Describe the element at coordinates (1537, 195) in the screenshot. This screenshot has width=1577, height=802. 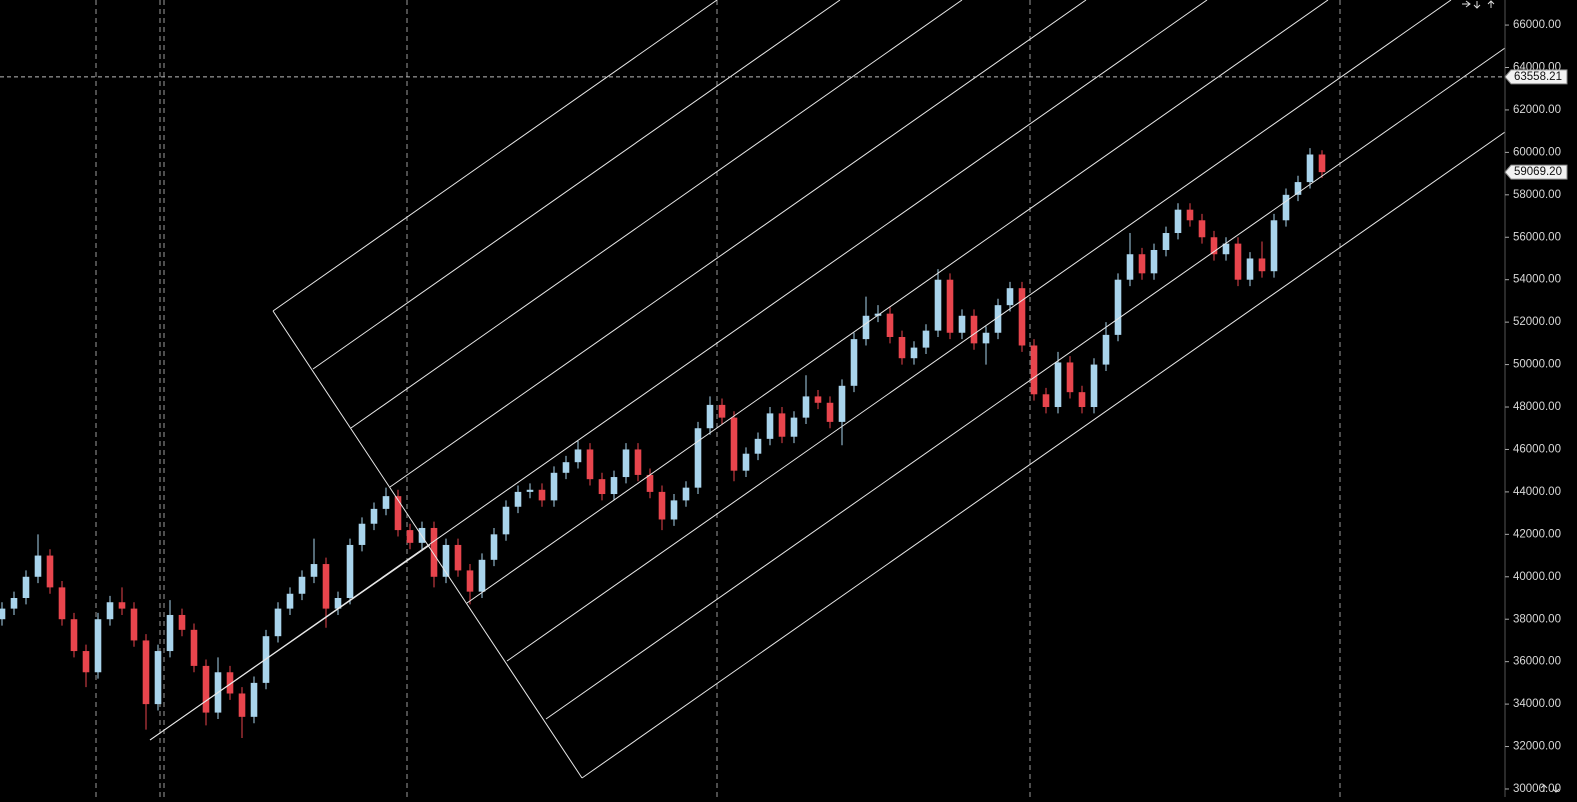
I see `y-tick-label: 58000.00` at that location.